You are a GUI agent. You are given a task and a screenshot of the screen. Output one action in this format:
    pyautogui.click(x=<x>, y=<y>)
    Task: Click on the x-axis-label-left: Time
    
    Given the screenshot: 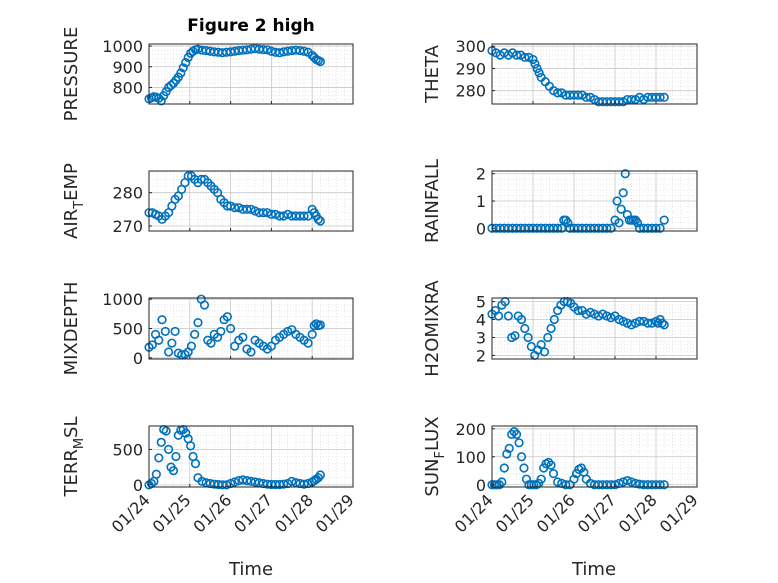 What is the action you would take?
    pyautogui.click(x=250, y=569)
    